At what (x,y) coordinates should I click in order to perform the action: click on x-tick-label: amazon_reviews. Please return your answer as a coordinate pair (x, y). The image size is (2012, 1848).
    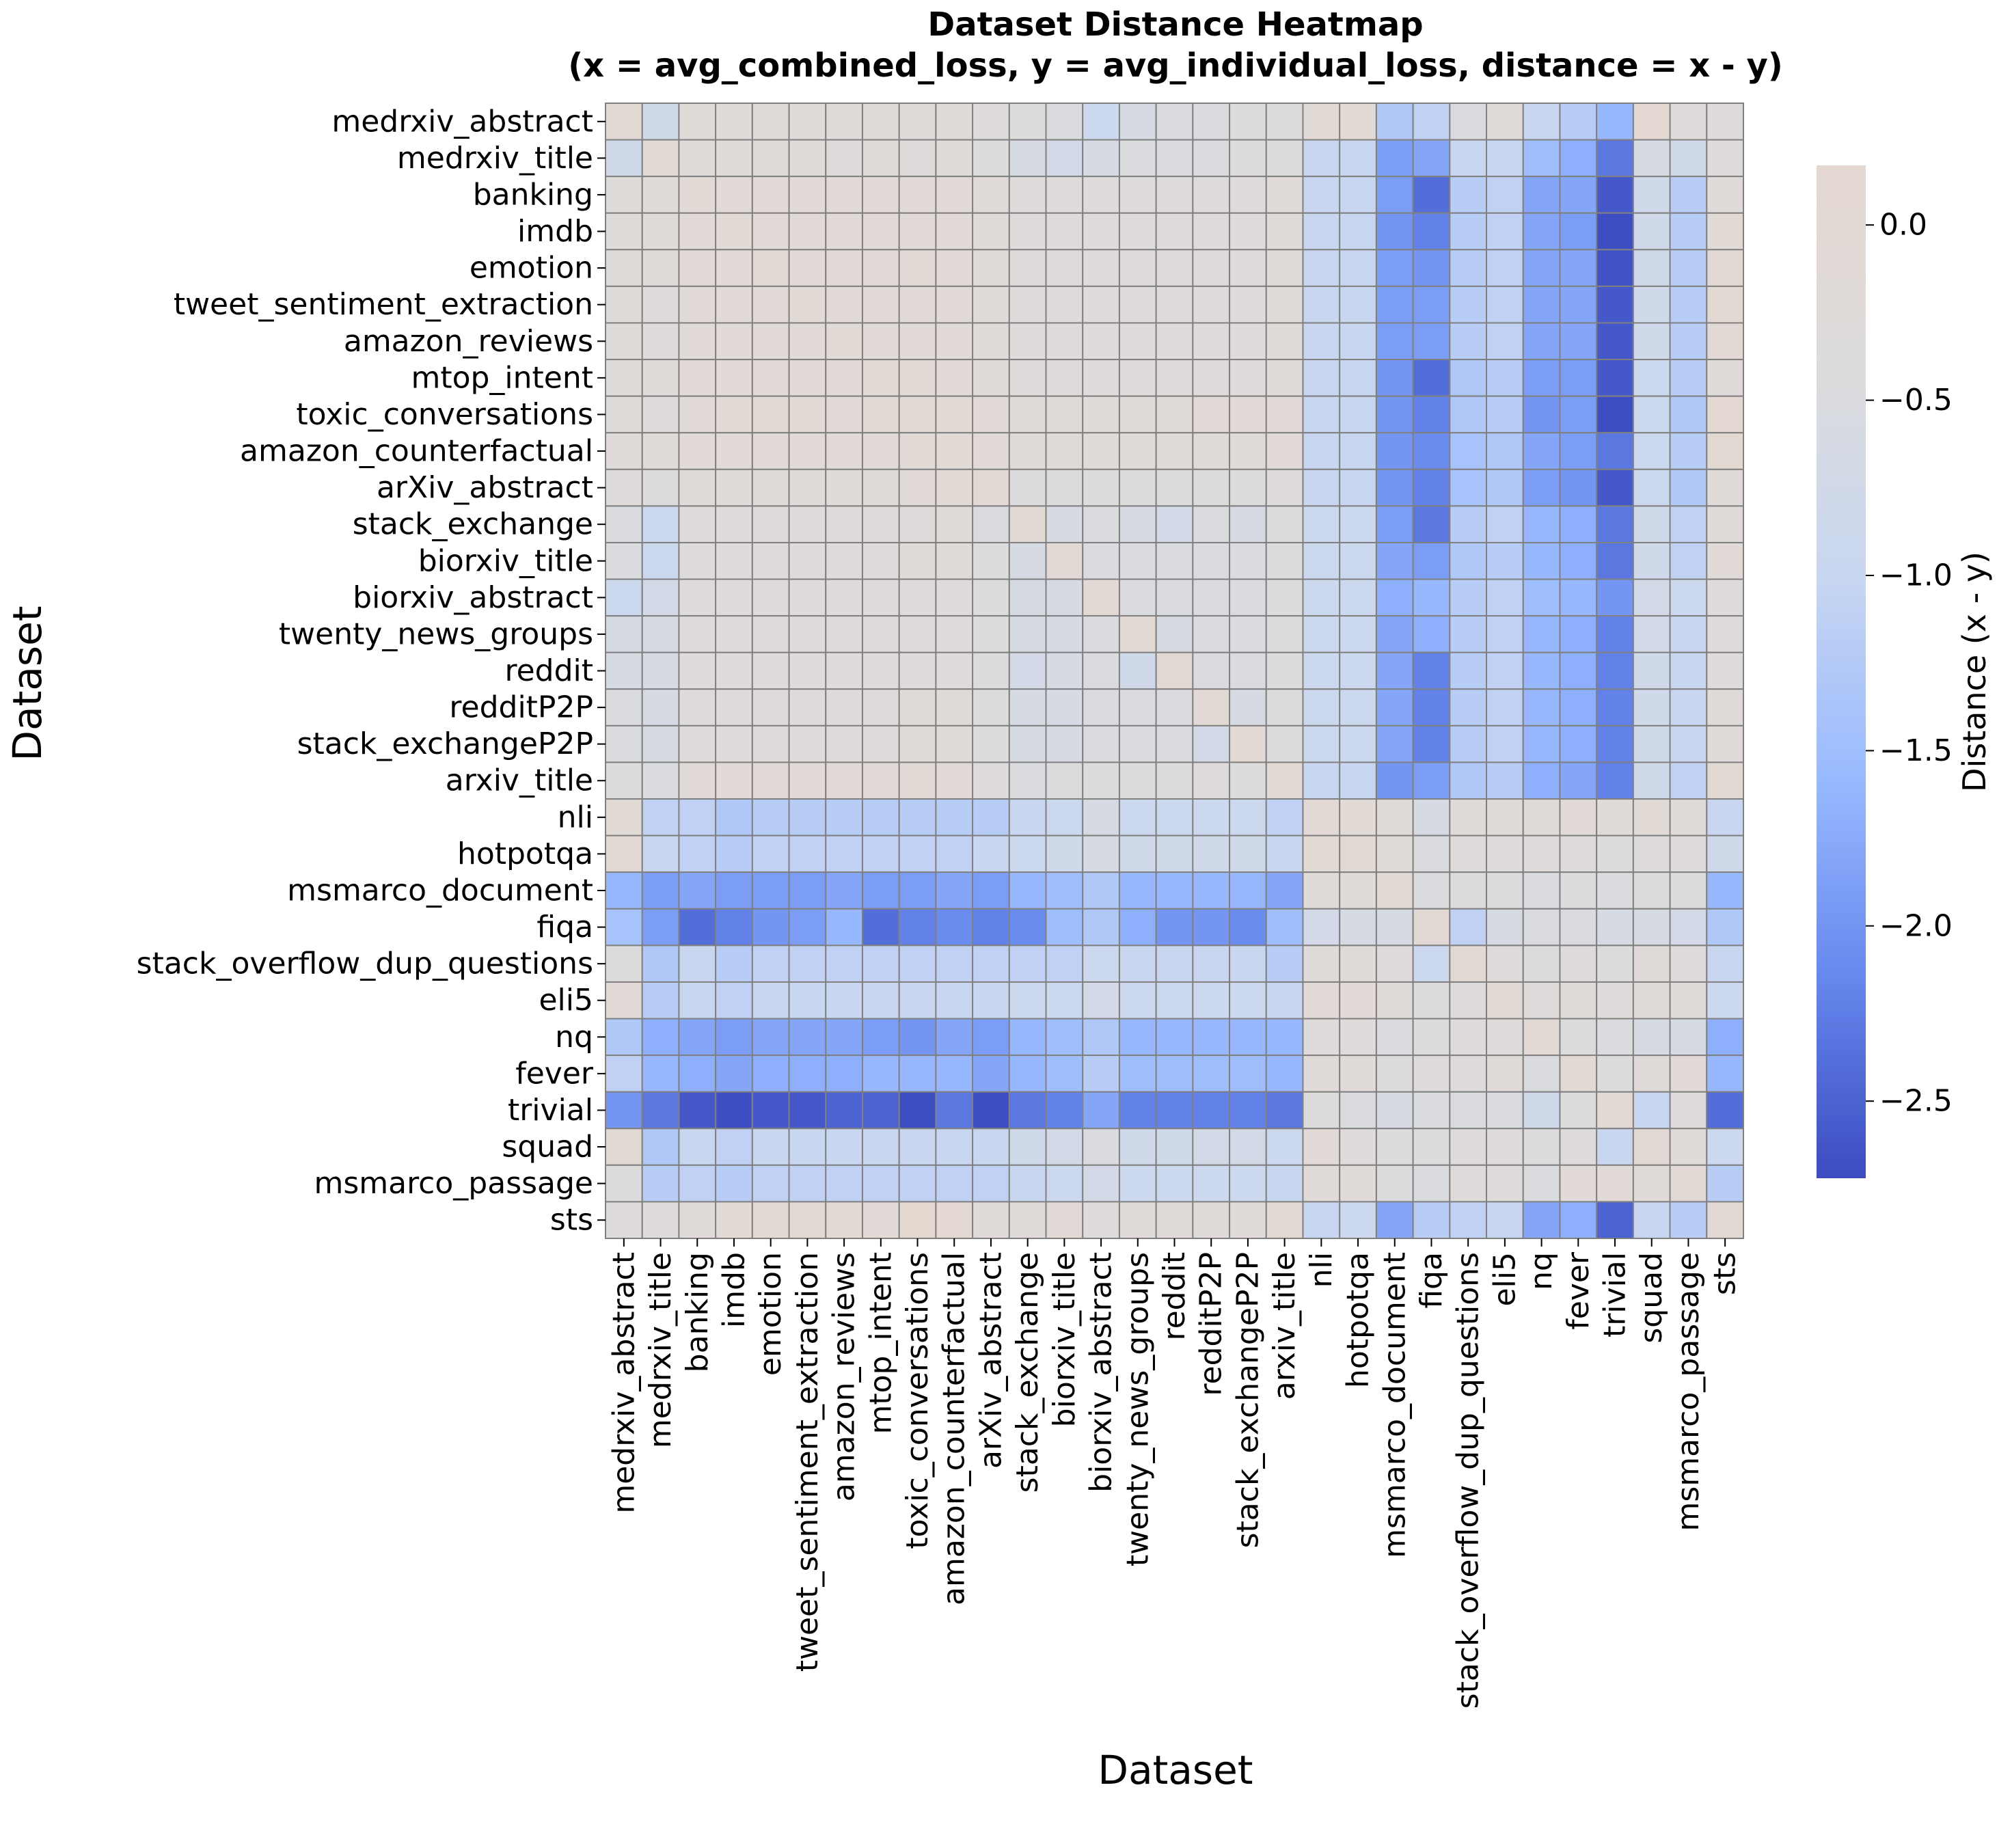
    Looking at the image, I should click on (844, 1377).